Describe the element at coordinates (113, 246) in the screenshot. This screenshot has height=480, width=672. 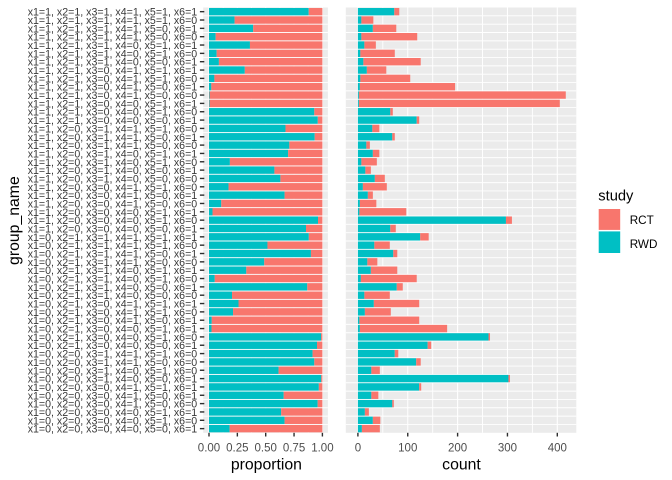
I see `svg-text:x1=0, x2=1, x3=1, x4=1, x5=1,: x1=0, x2=1, x3=1, x4=1, x5=1, x6=0` at that location.